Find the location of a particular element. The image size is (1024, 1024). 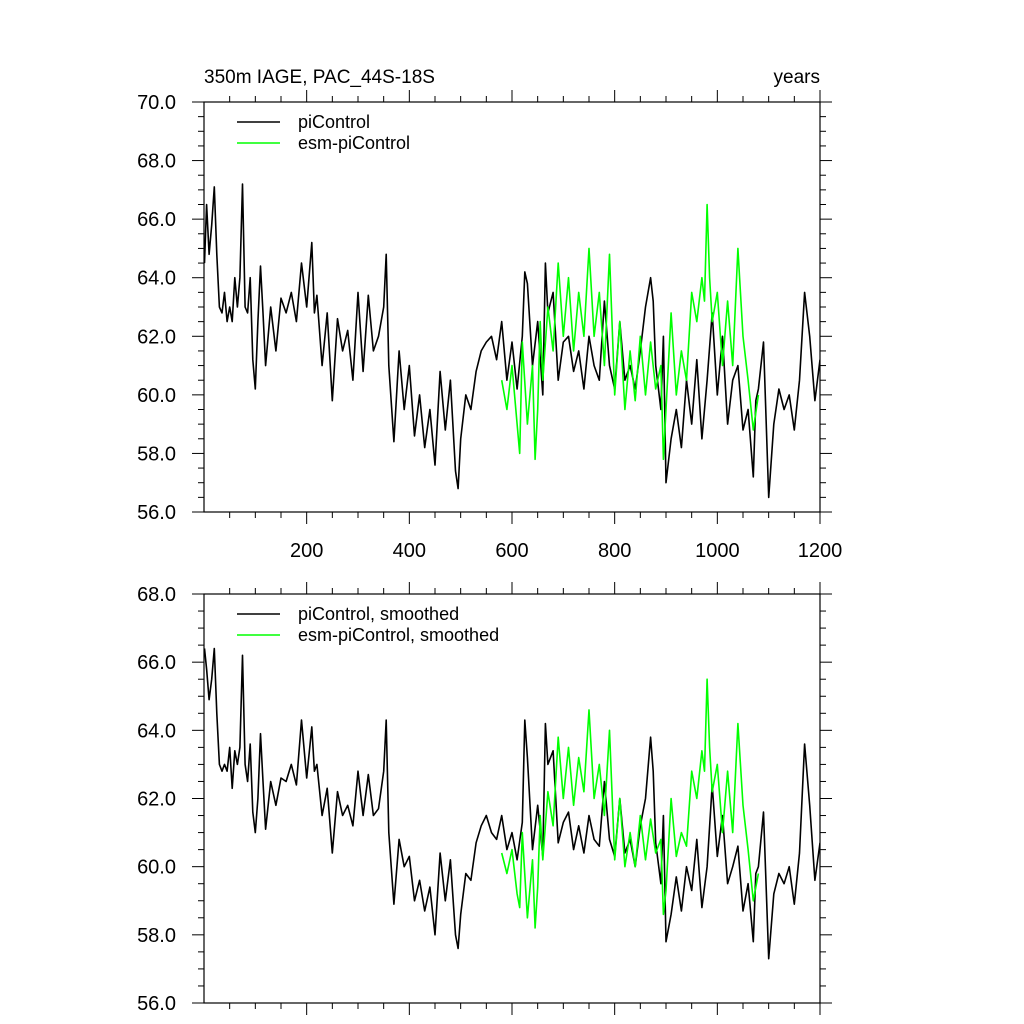

chart-title: 350m IAGE, PAC_44S-18S is located at coordinates (319, 77).